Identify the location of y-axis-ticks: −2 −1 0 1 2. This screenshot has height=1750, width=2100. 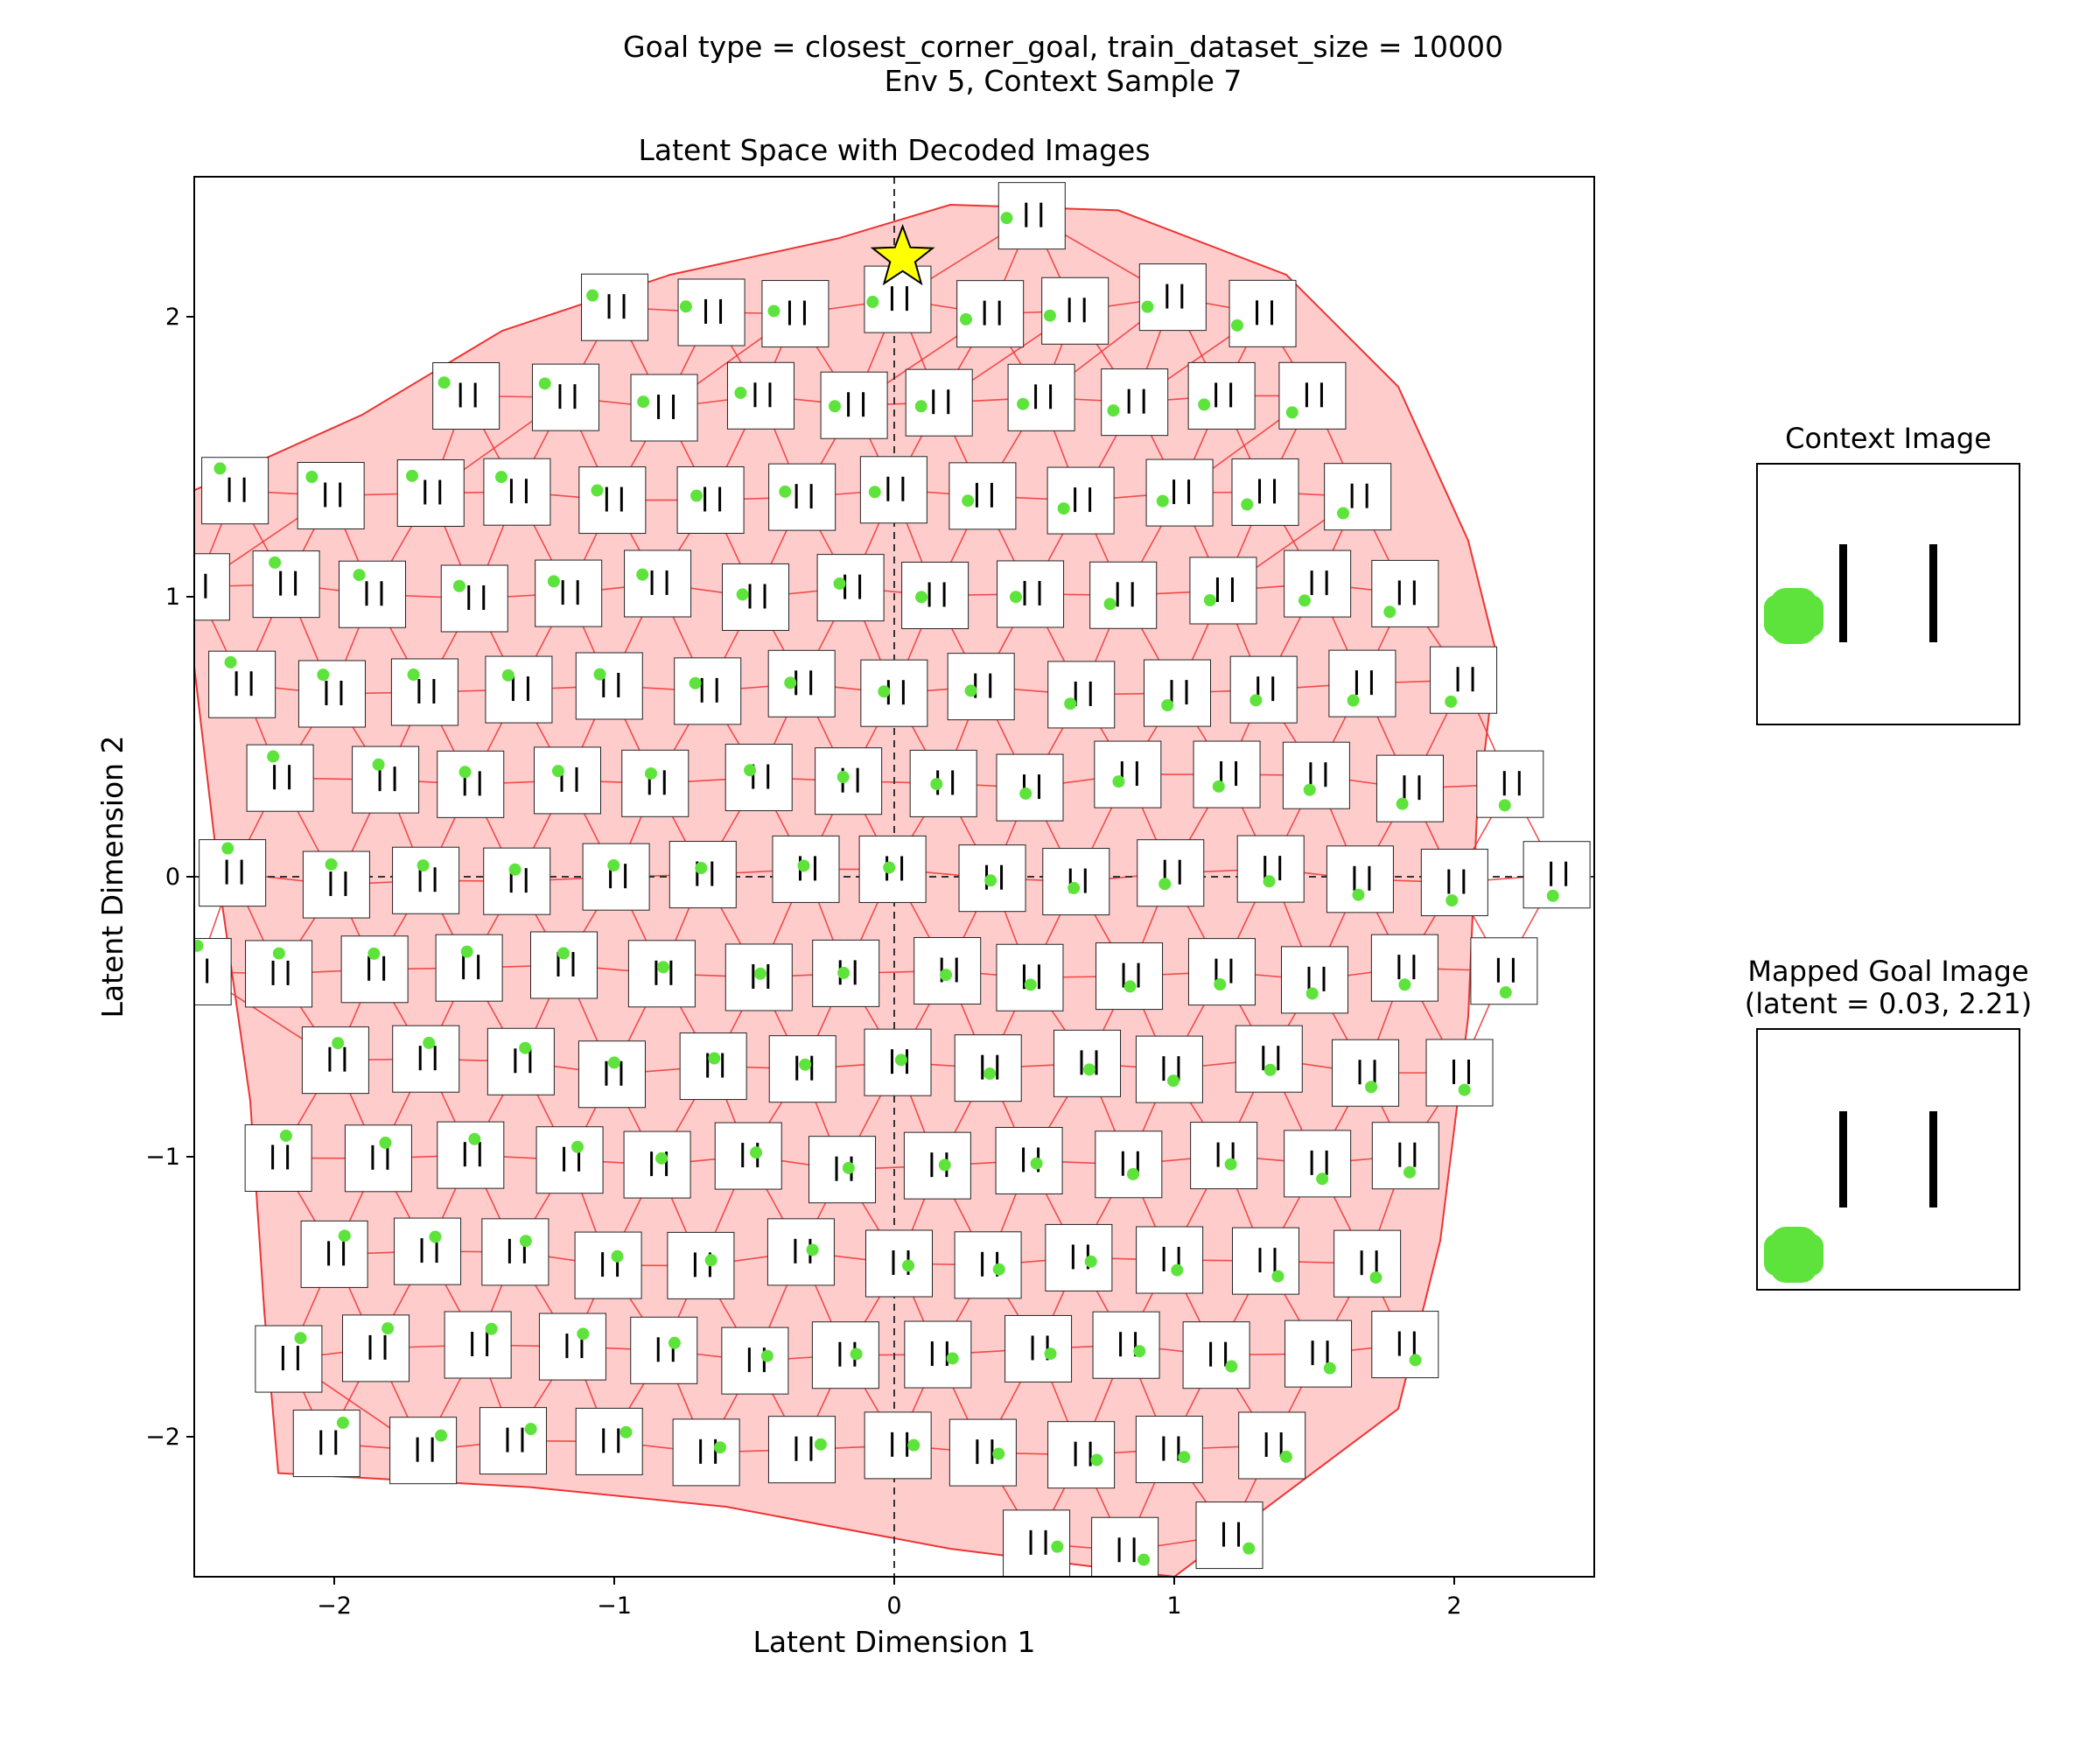
(169, 877).